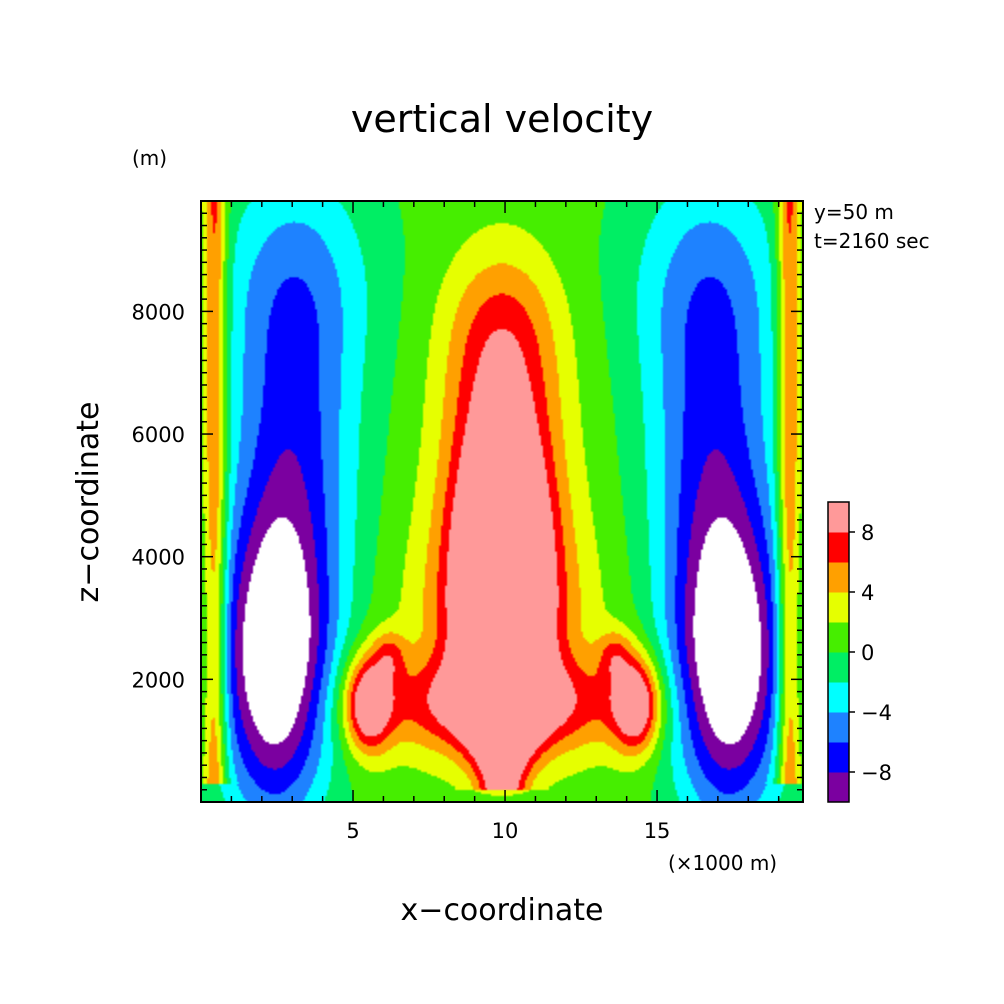  What do you see at coordinates (876, 773) in the screenshot?
I see `colorbar-label: −8` at bounding box center [876, 773].